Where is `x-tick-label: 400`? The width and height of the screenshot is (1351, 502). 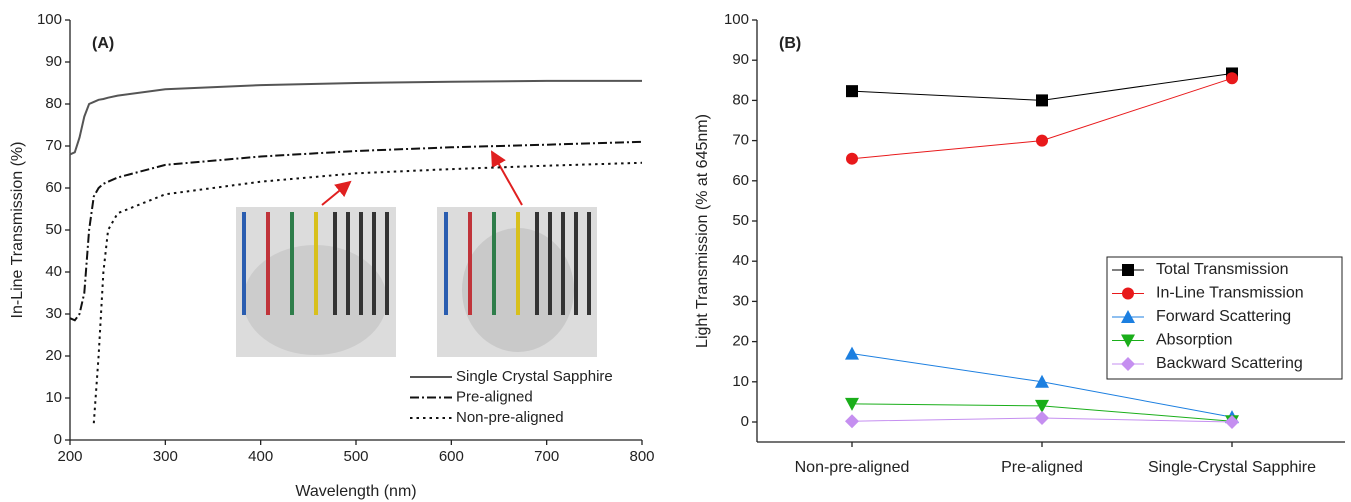
x-tick-label: 400 is located at coordinates (260, 456).